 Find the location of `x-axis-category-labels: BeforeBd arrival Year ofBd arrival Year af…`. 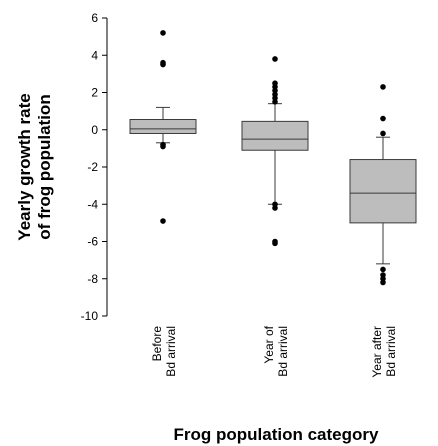

x-axis-category-labels: BeforeBd arrival Year ofBd arrival Year af… is located at coordinates (274, 351).